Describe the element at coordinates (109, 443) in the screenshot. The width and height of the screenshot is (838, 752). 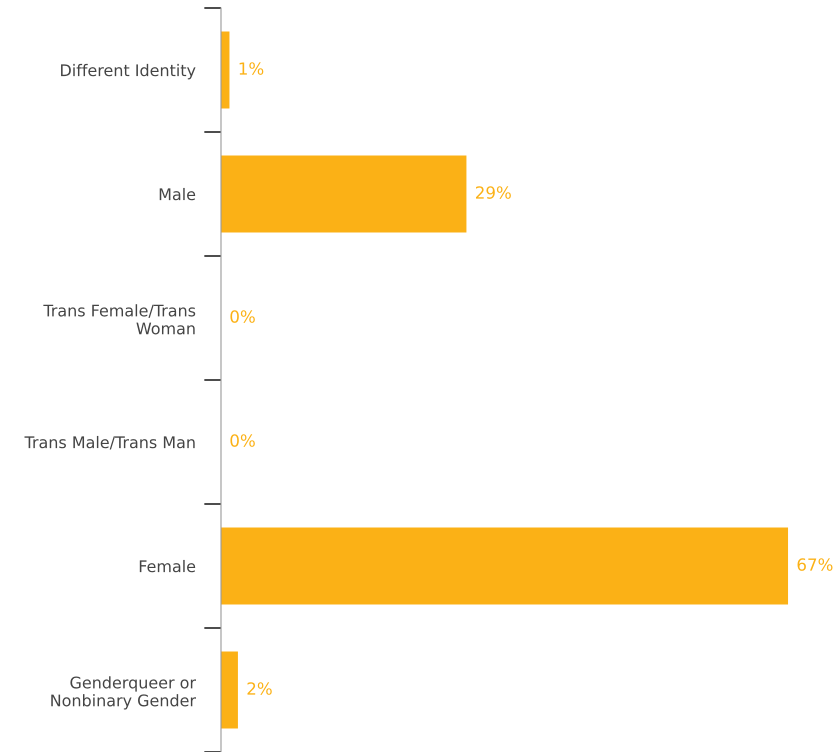
I see `y-tick-label: Trans Male/Trans Man` at that location.